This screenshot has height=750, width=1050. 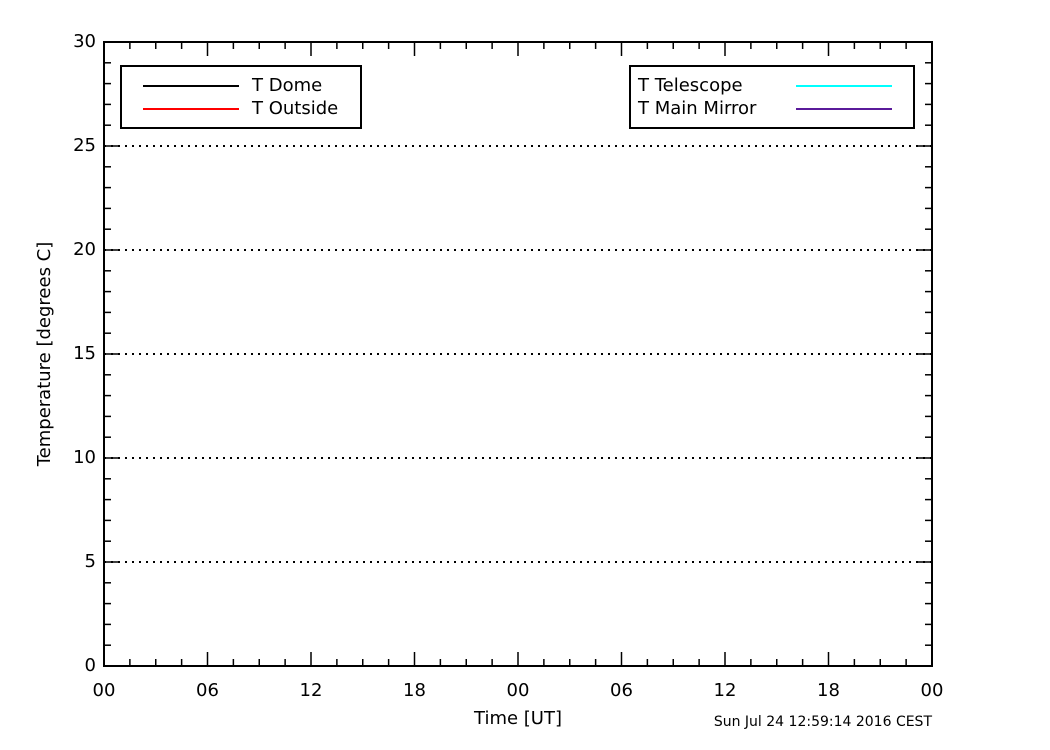 I want to click on y-tick-label: 5, so click(x=90, y=561).